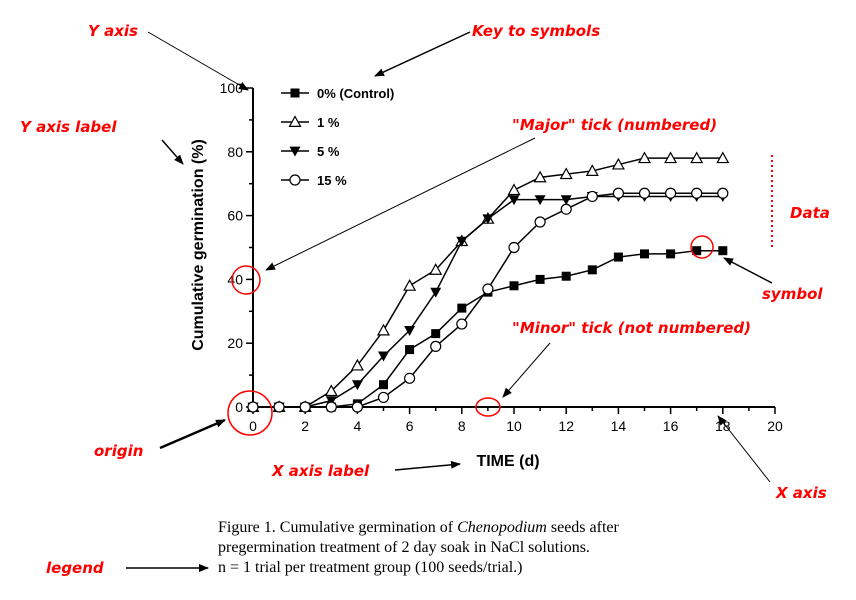 This screenshot has height=600, width=856. What do you see at coordinates (671, 426) in the screenshot?
I see `x-tick-label: 16` at bounding box center [671, 426].